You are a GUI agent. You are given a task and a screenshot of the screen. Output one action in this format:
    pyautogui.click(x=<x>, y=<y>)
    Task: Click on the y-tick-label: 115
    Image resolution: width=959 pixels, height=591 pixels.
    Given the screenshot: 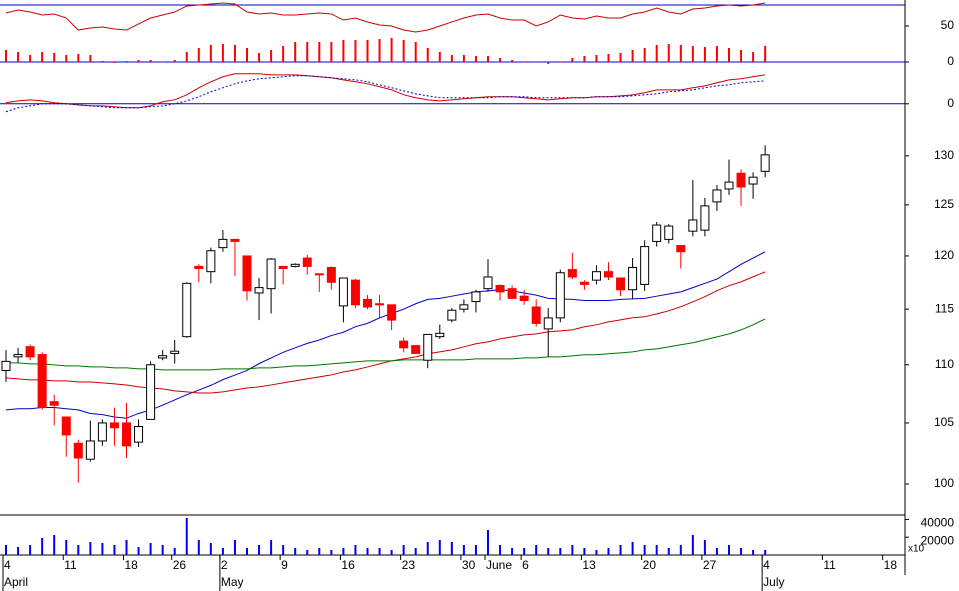 What is the action you would take?
    pyautogui.click(x=944, y=308)
    